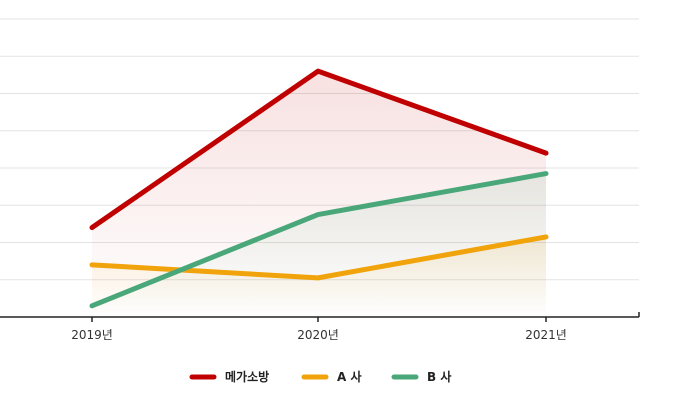  Describe the element at coordinates (92, 335) in the screenshot. I see `x-tick-label: 2019년` at that location.